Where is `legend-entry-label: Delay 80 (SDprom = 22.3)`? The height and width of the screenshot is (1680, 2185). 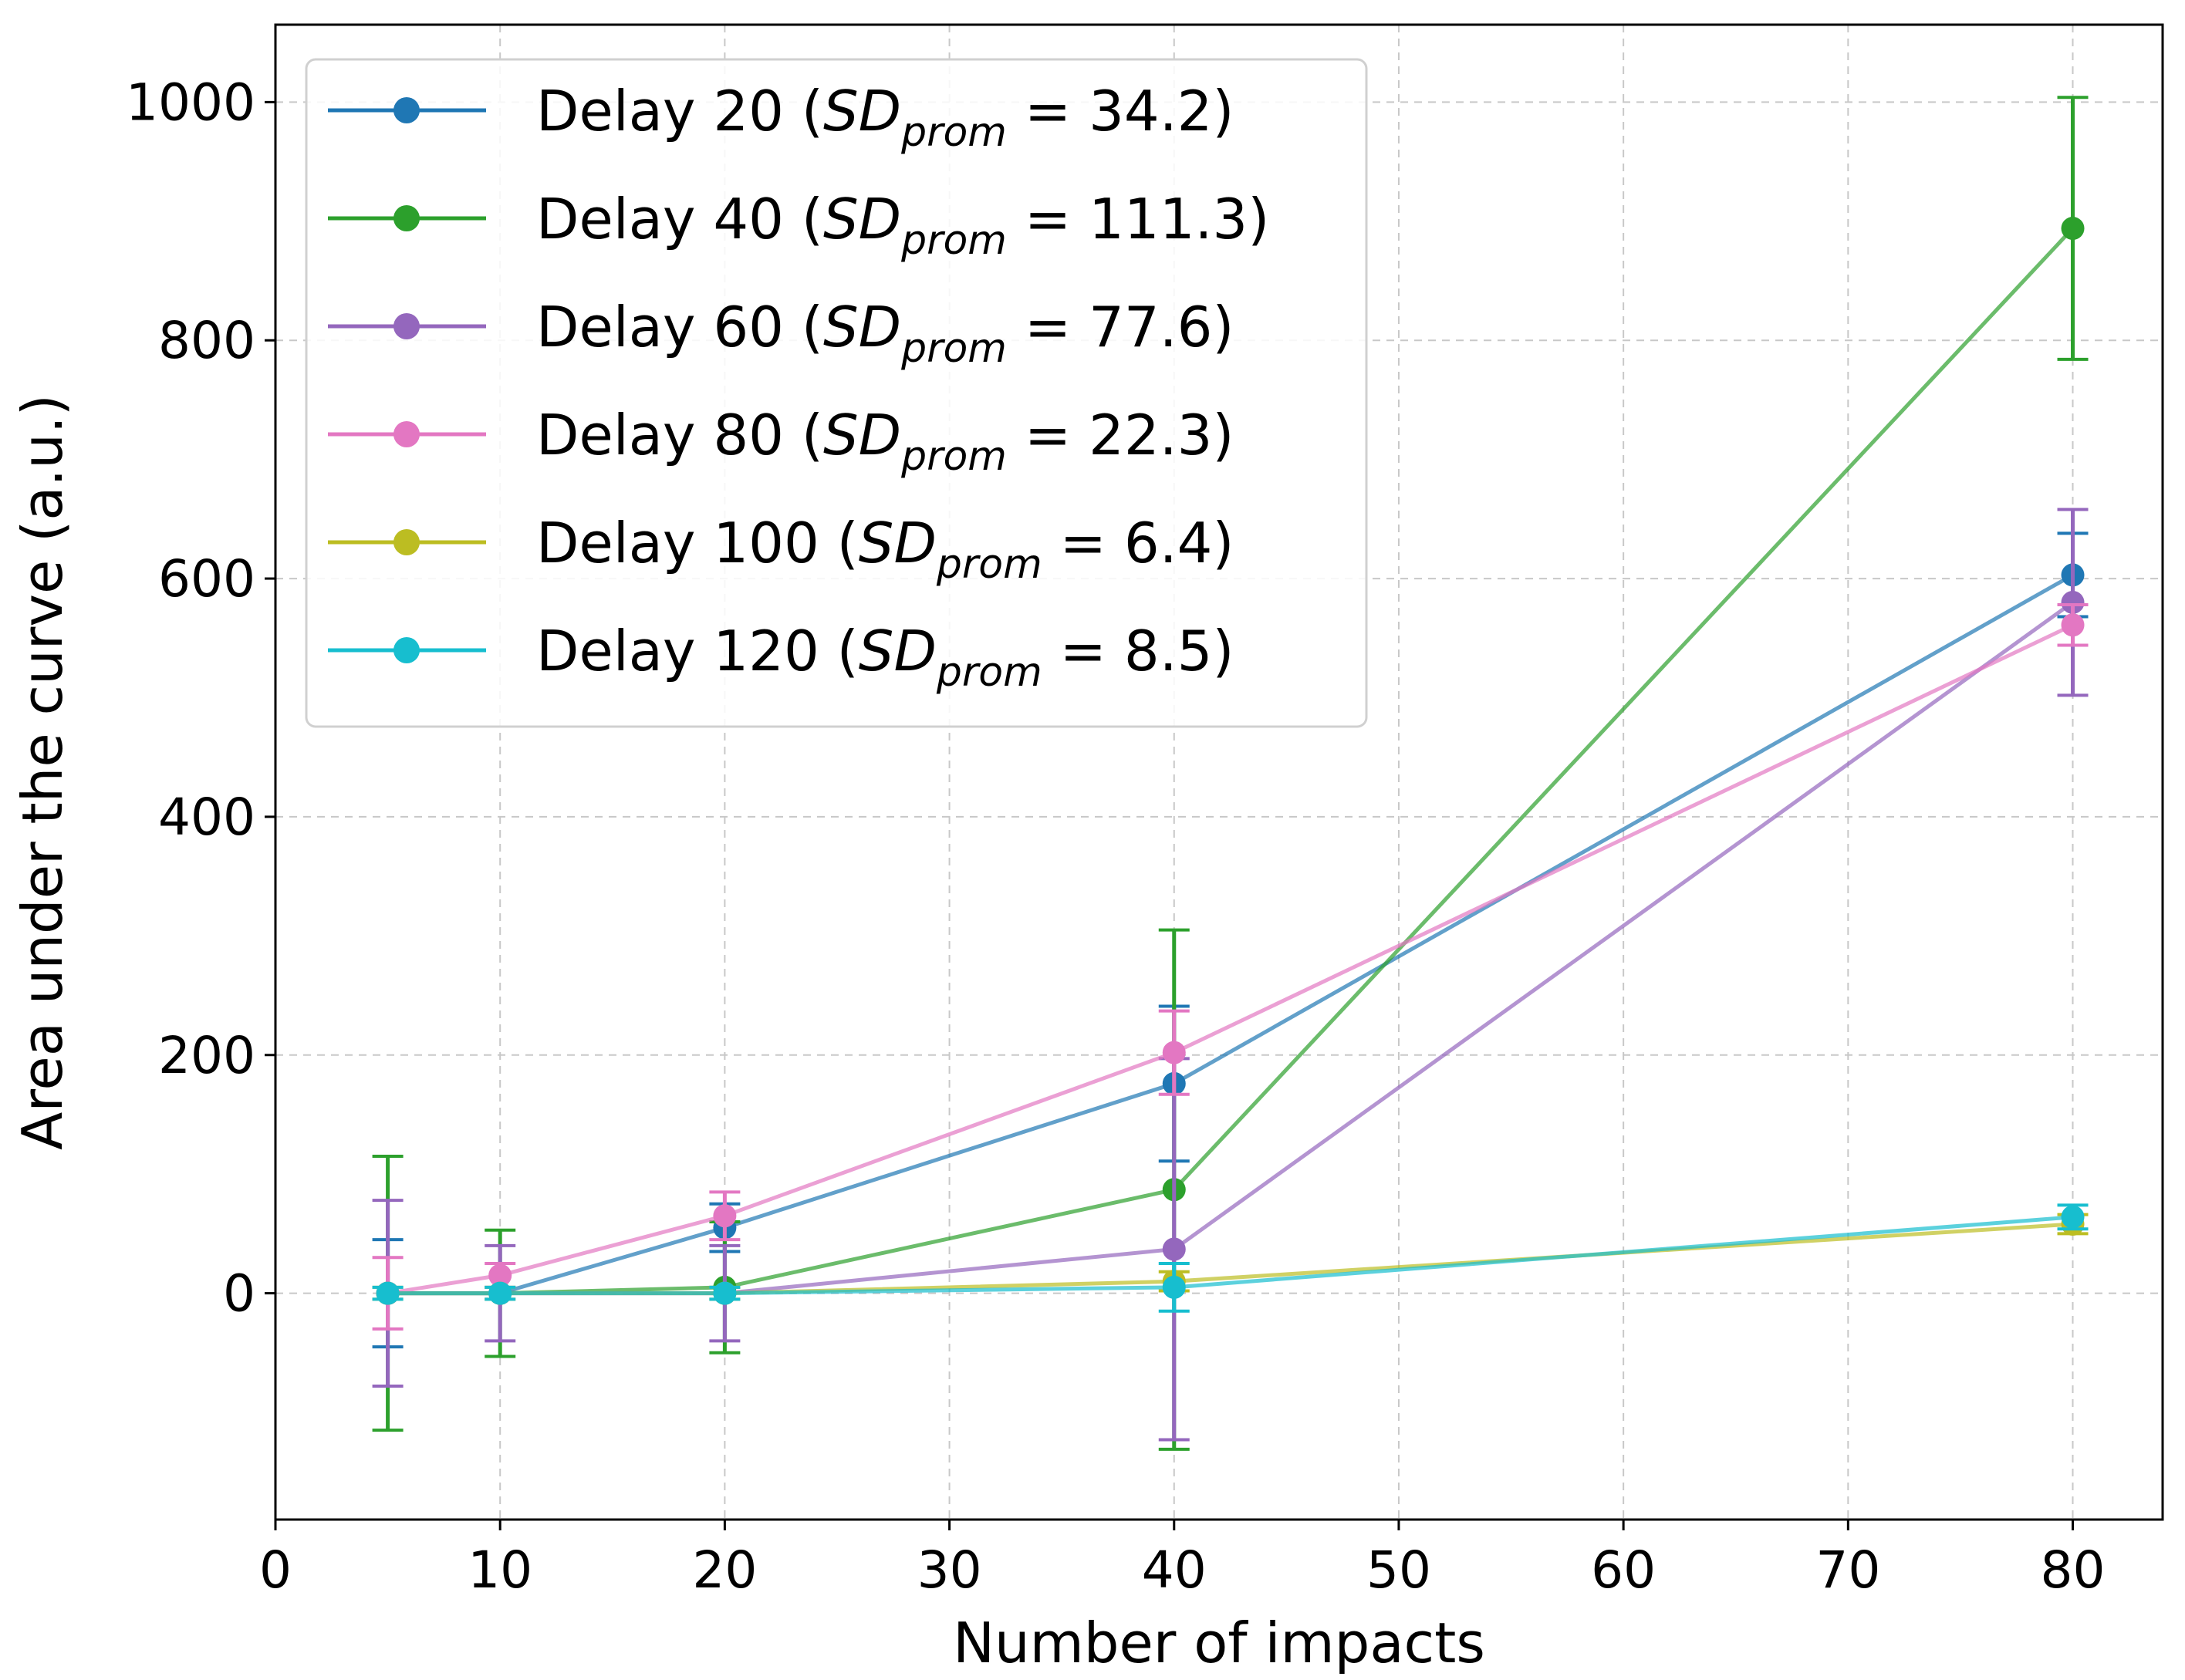
legend-entry-label: Delay 80 (SDprom = 22.3) is located at coordinates (885, 442).